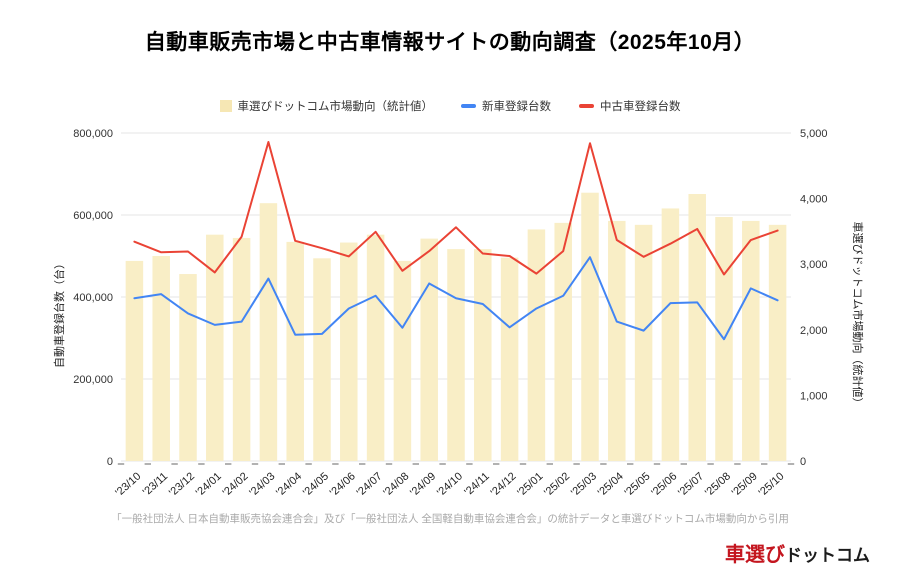 The width and height of the screenshot is (900, 580). I want to click on x-axis-category-label: '25/07, so click(691, 484).